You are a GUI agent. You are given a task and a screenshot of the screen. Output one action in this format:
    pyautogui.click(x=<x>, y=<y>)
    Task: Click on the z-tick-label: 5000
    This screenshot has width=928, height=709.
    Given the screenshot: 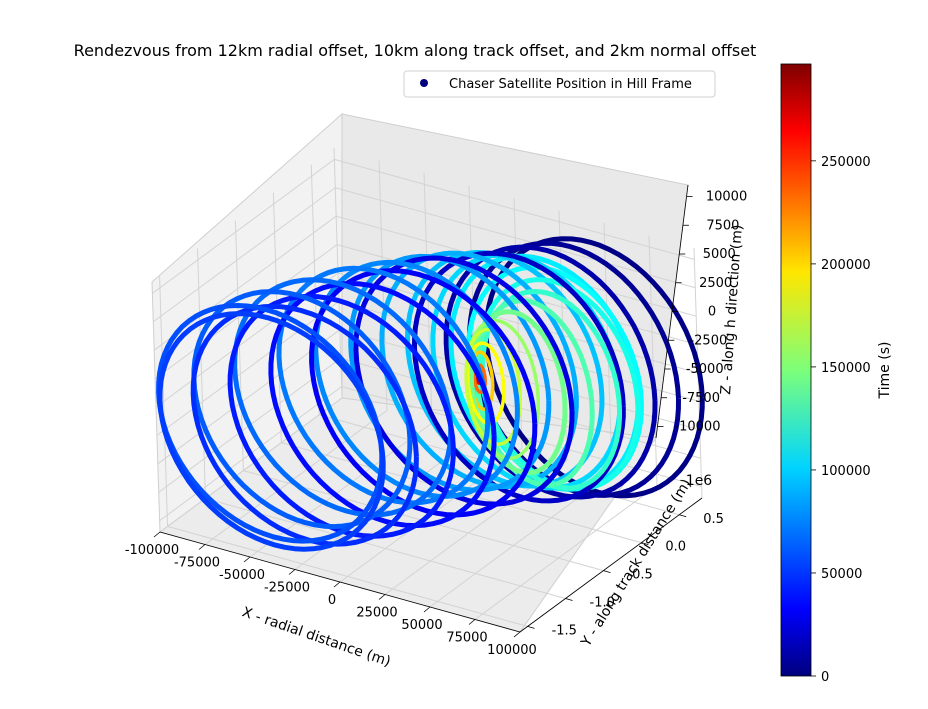 What is the action you would take?
    pyautogui.click(x=719, y=254)
    